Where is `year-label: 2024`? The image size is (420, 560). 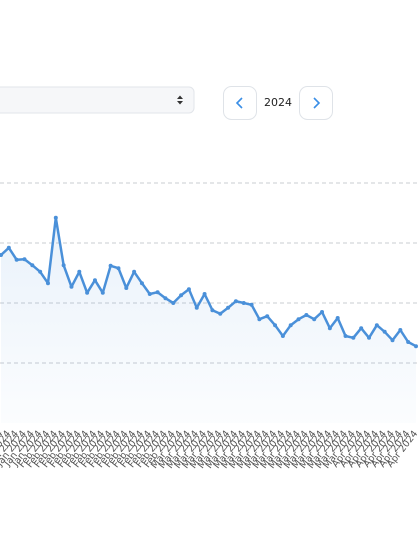
year-label: 2024 is located at coordinates (278, 102).